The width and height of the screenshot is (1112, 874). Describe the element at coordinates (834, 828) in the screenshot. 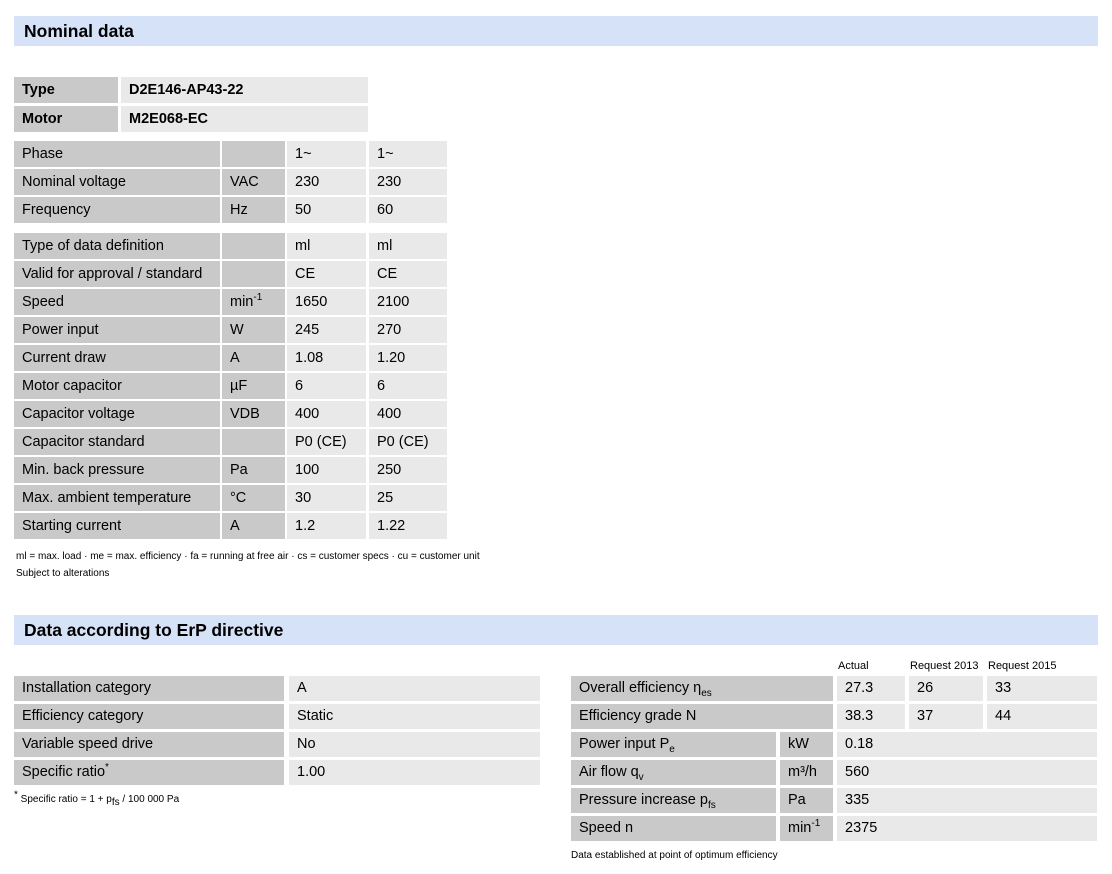

I see `table-row-speed-n: Speed n min-1 2375` at that location.